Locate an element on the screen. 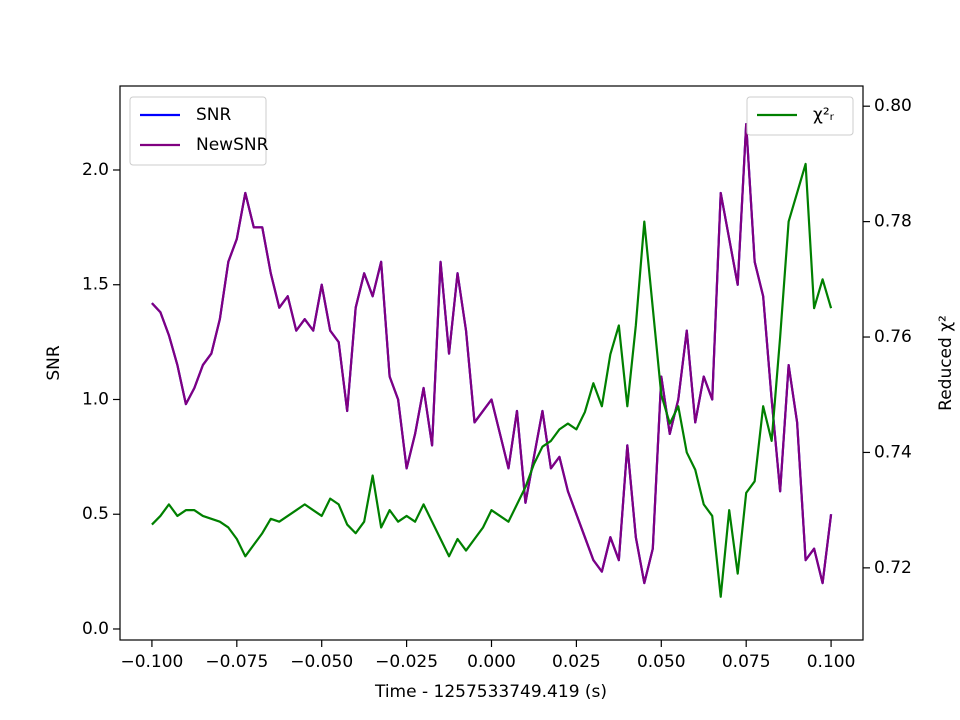  x-tick-label: 0.100 is located at coordinates (831, 662).